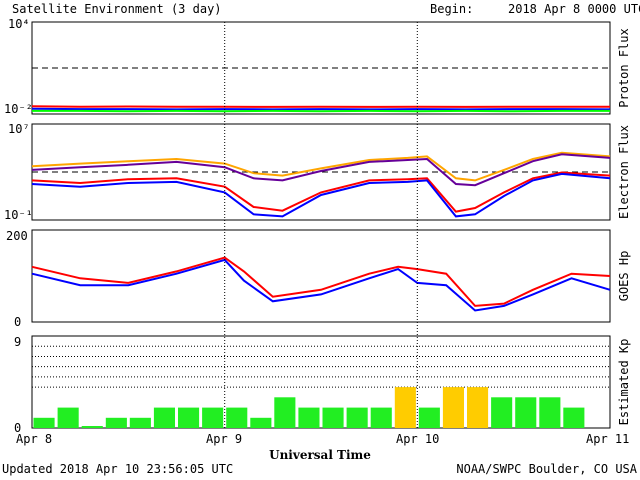  I want to click on kp-ytick-top: 9, so click(17, 342).